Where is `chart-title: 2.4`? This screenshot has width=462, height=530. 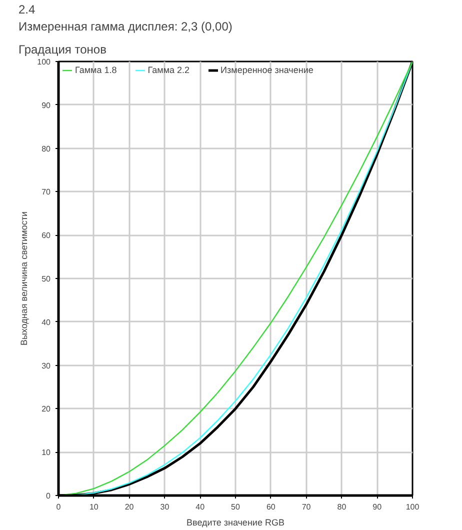
chart-title: 2.4 is located at coordinates (27, 9).